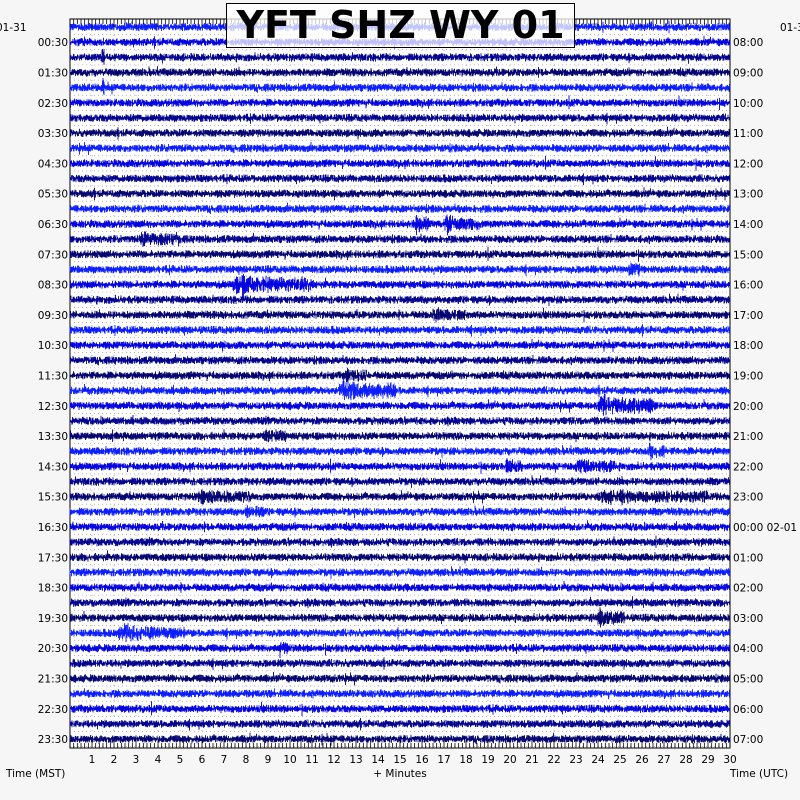 This screenshot has height=800, width=800. Describe the element at coordinates (53, 467) in the screenshot. I see `left-time-label: 14:30` at that location.